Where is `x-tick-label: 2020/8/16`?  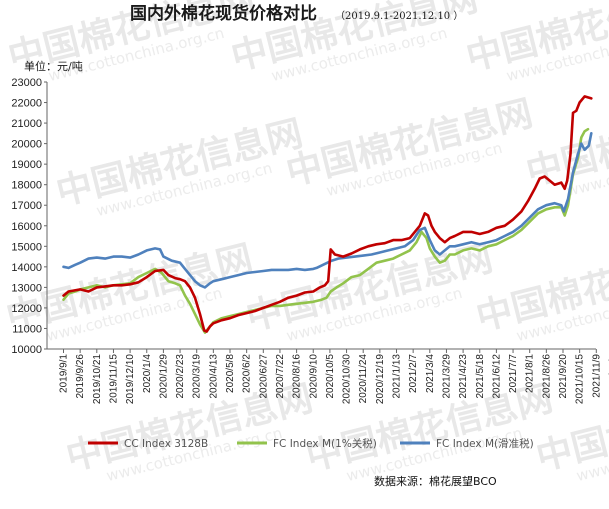
x-tick-label: 2020/8/16 is located at coordinates (297, 376).